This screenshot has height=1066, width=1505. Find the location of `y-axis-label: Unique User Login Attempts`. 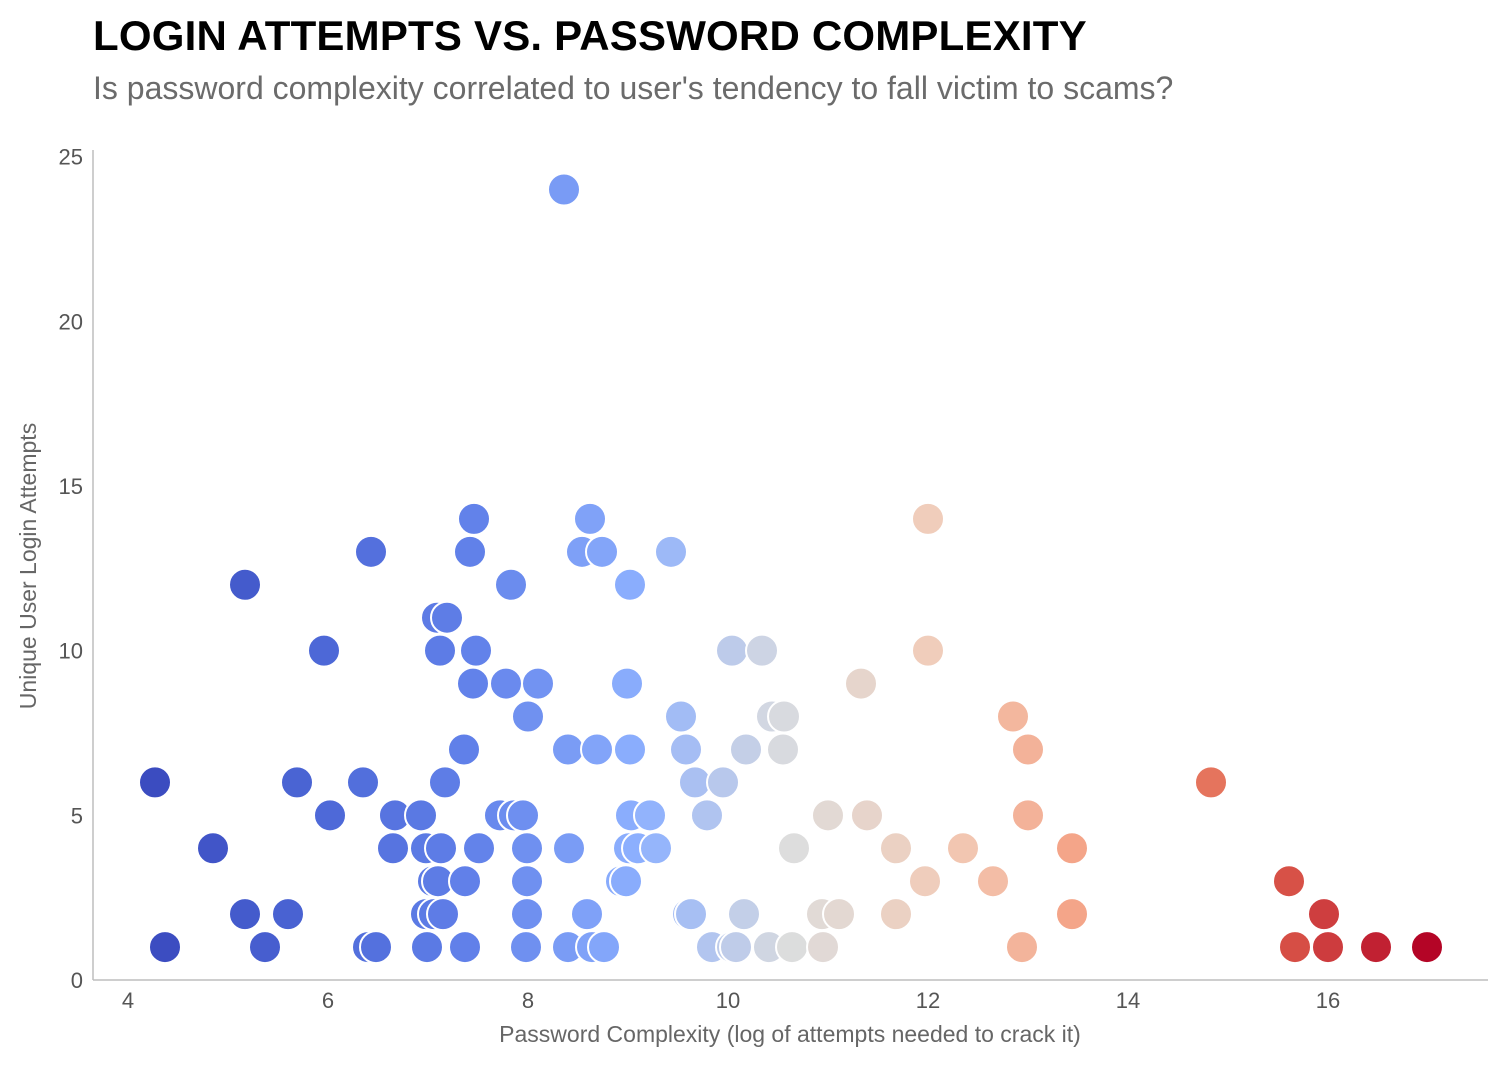

y-axis-label: Unique User Login Attempts is located at coordinates (28, 566).